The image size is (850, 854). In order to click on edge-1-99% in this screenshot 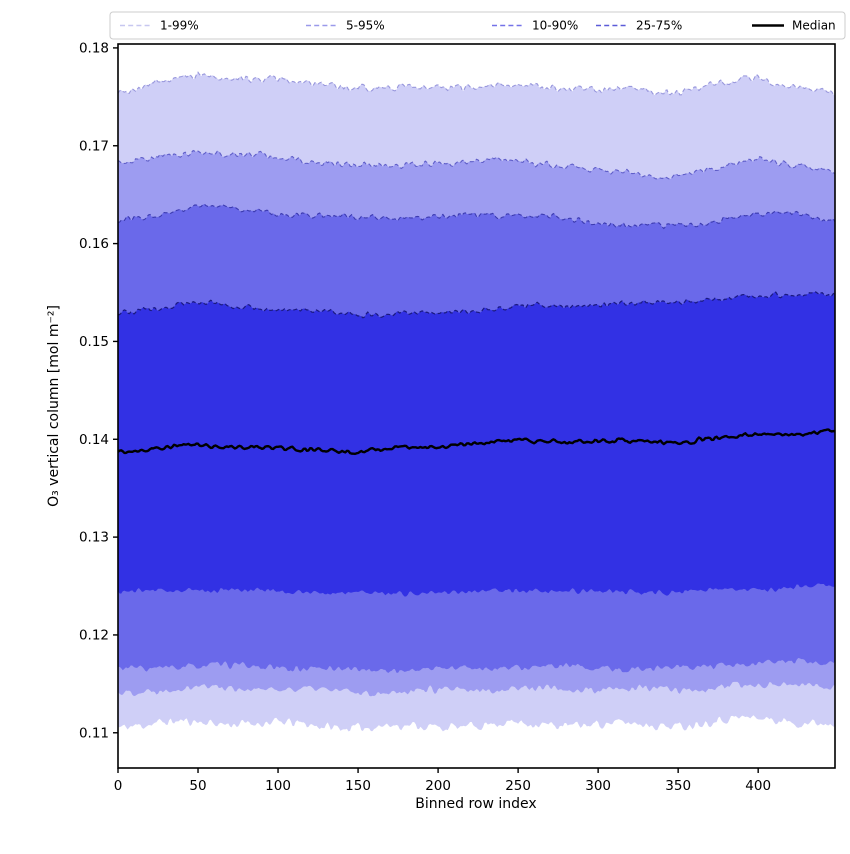, I will do `click(476, 84)`.